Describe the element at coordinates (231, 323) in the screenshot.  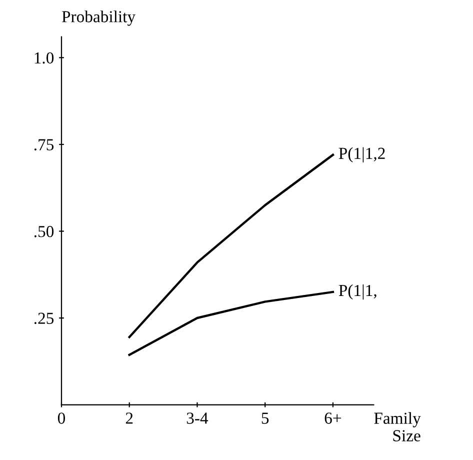
I see `line-series` at that location.